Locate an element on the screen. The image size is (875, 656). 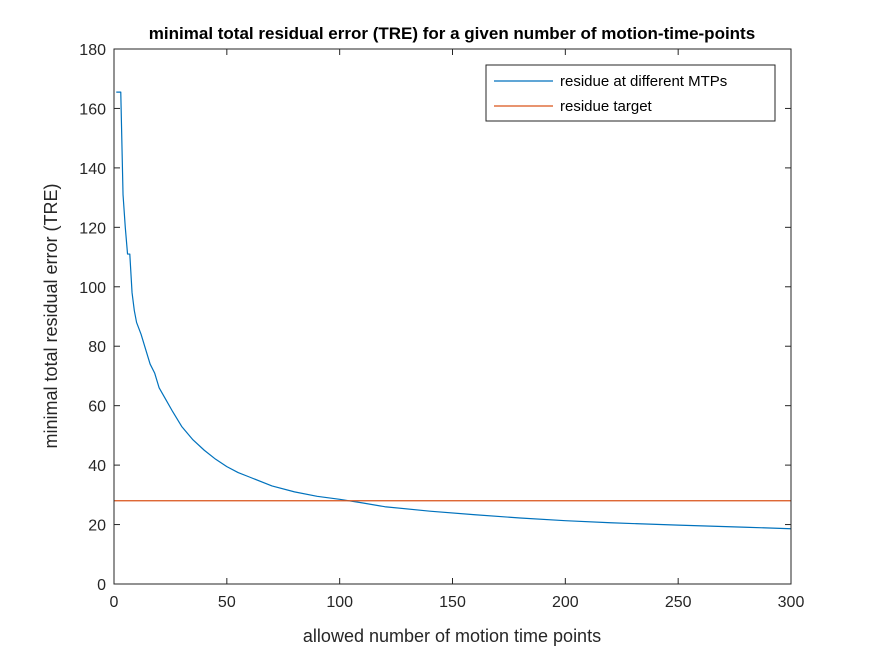
x-tick-label-50: 50 is located at coordinates (227, 602).